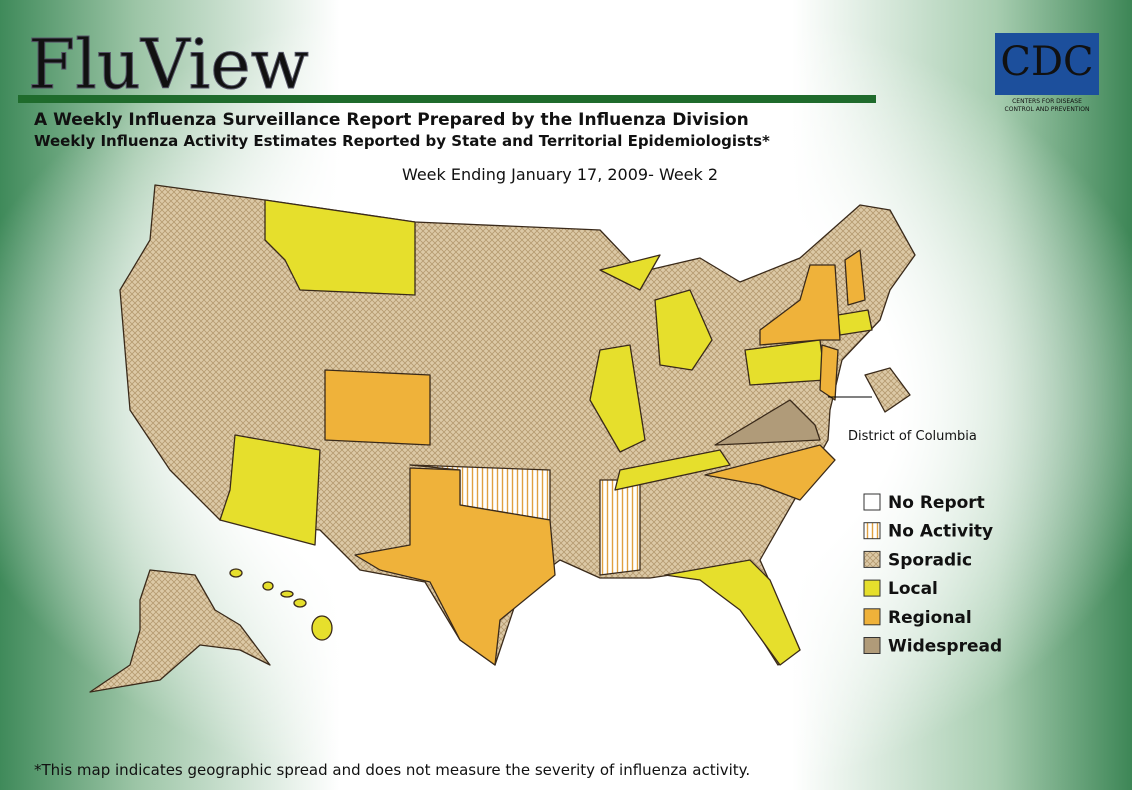  Describe the element at coordinates (560, 174) in the screenshot. I see `week-label: Week Ending January 17, 2009- Week 2` at that location.